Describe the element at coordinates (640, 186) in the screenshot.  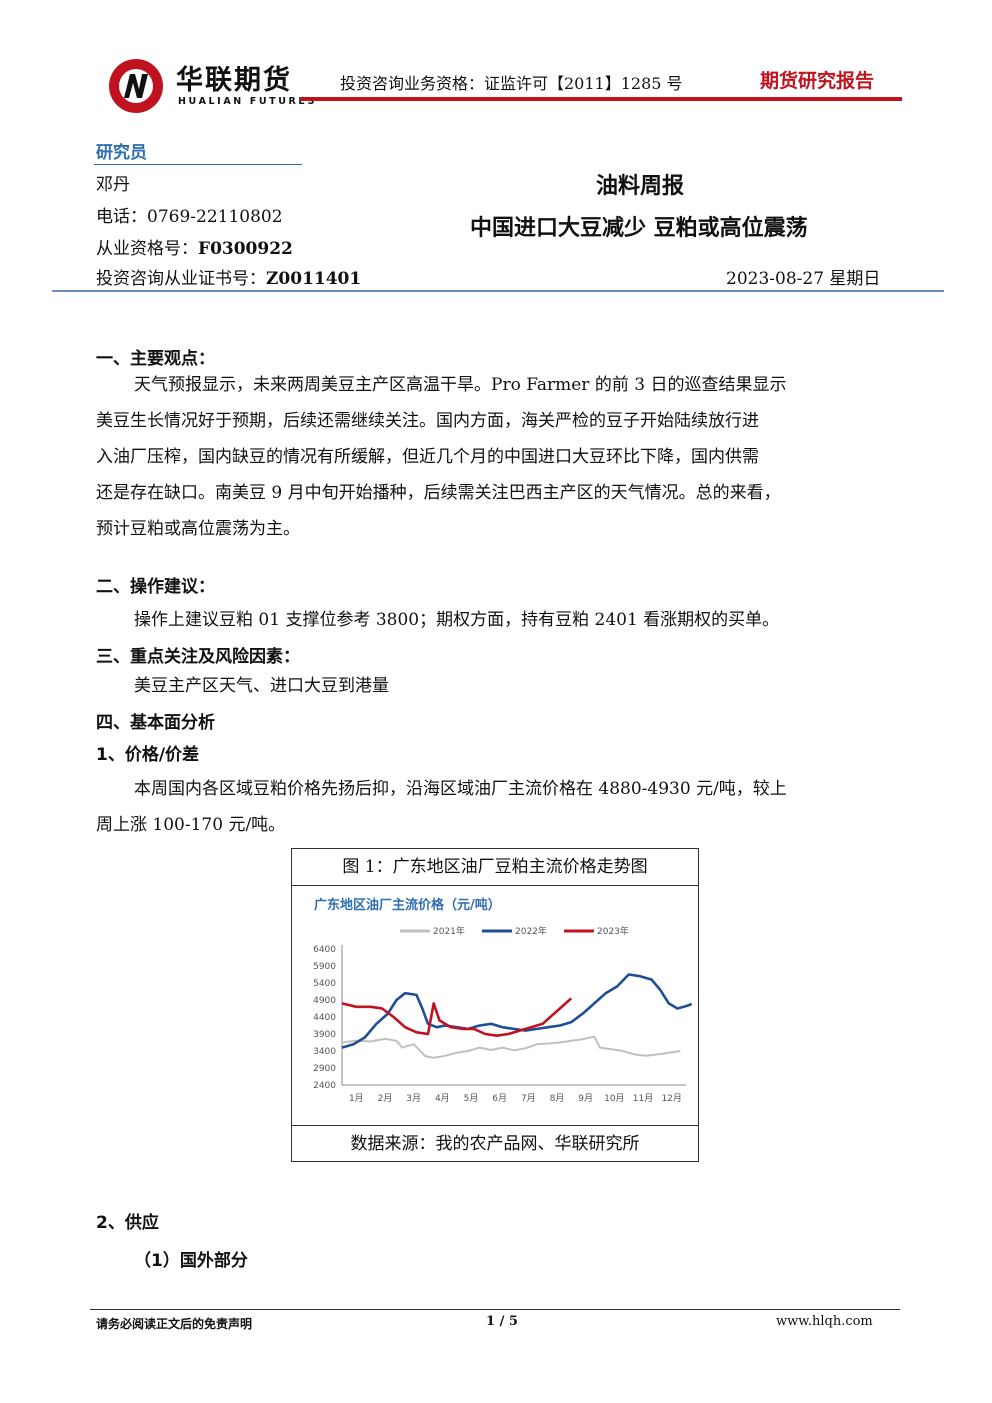
I see `report-type: 油料周报` at that location.